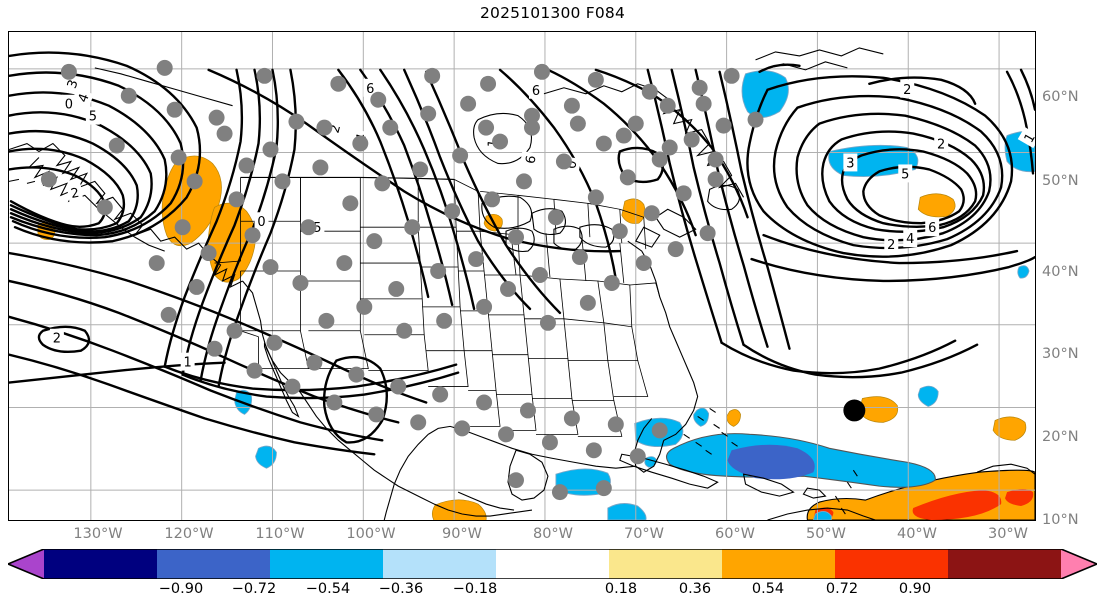 Image resolution: width=1105 pixels, height=615 pixels. What do you see at coordinates (915, 589) in the screenshot?
I see `colorbar-tick-label: 0.90` at bounding box center [915, 589].